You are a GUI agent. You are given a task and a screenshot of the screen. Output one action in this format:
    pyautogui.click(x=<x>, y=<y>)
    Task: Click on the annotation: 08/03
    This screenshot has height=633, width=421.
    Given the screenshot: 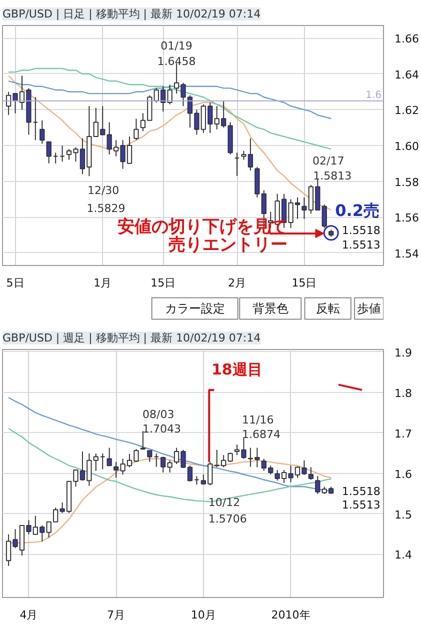 What is the action you would take?
    pyautogui.click(x=158, y=415)
    